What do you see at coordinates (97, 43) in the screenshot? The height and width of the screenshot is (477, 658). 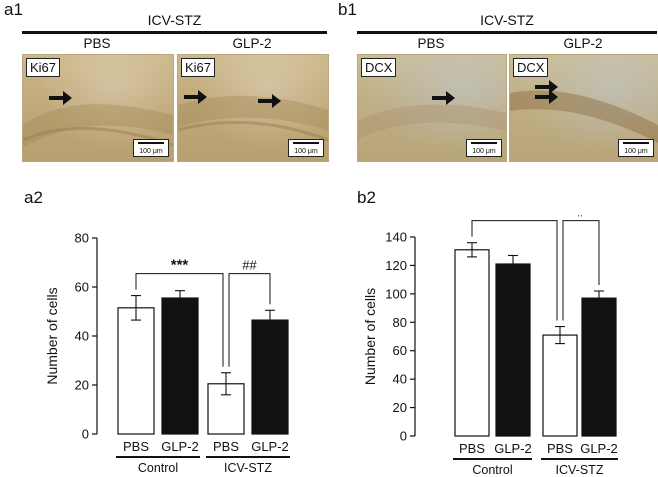 I see `a1-left-condition: PBS` at bounding box center [97, 43].